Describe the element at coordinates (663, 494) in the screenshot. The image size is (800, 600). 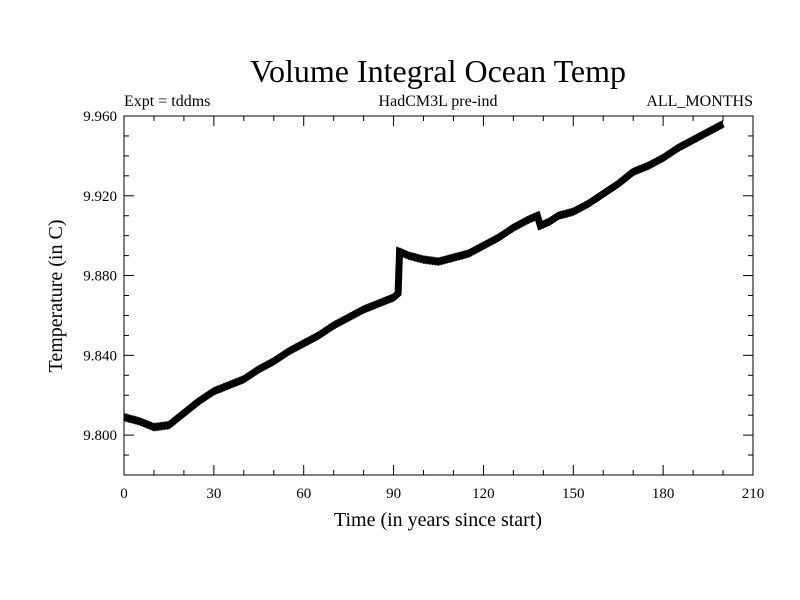
I see `x-tick-label: 180` at that location.